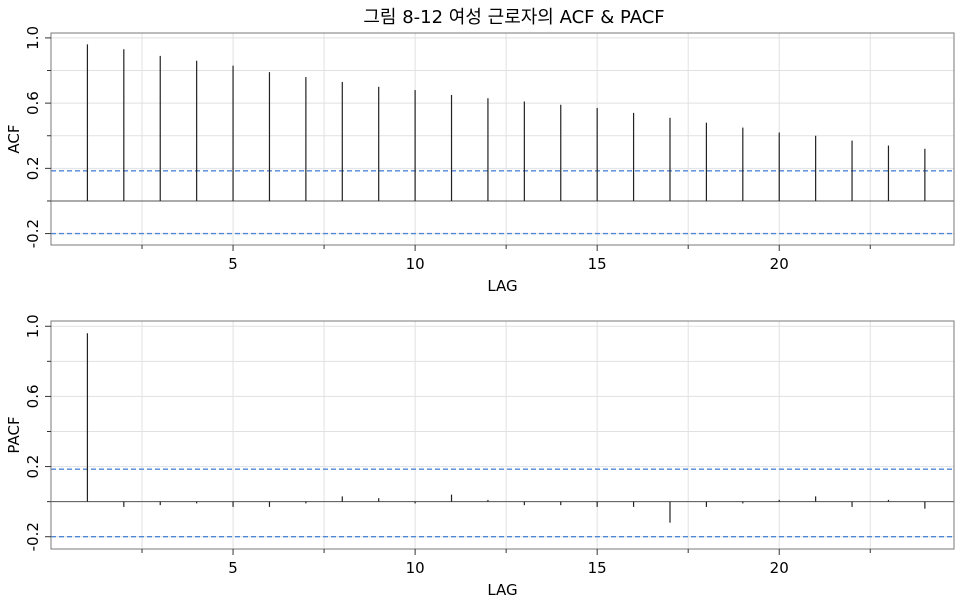 The image size is (969, 597). I want to click on pacf-x-axis-label: LAG, so click(502, 589).